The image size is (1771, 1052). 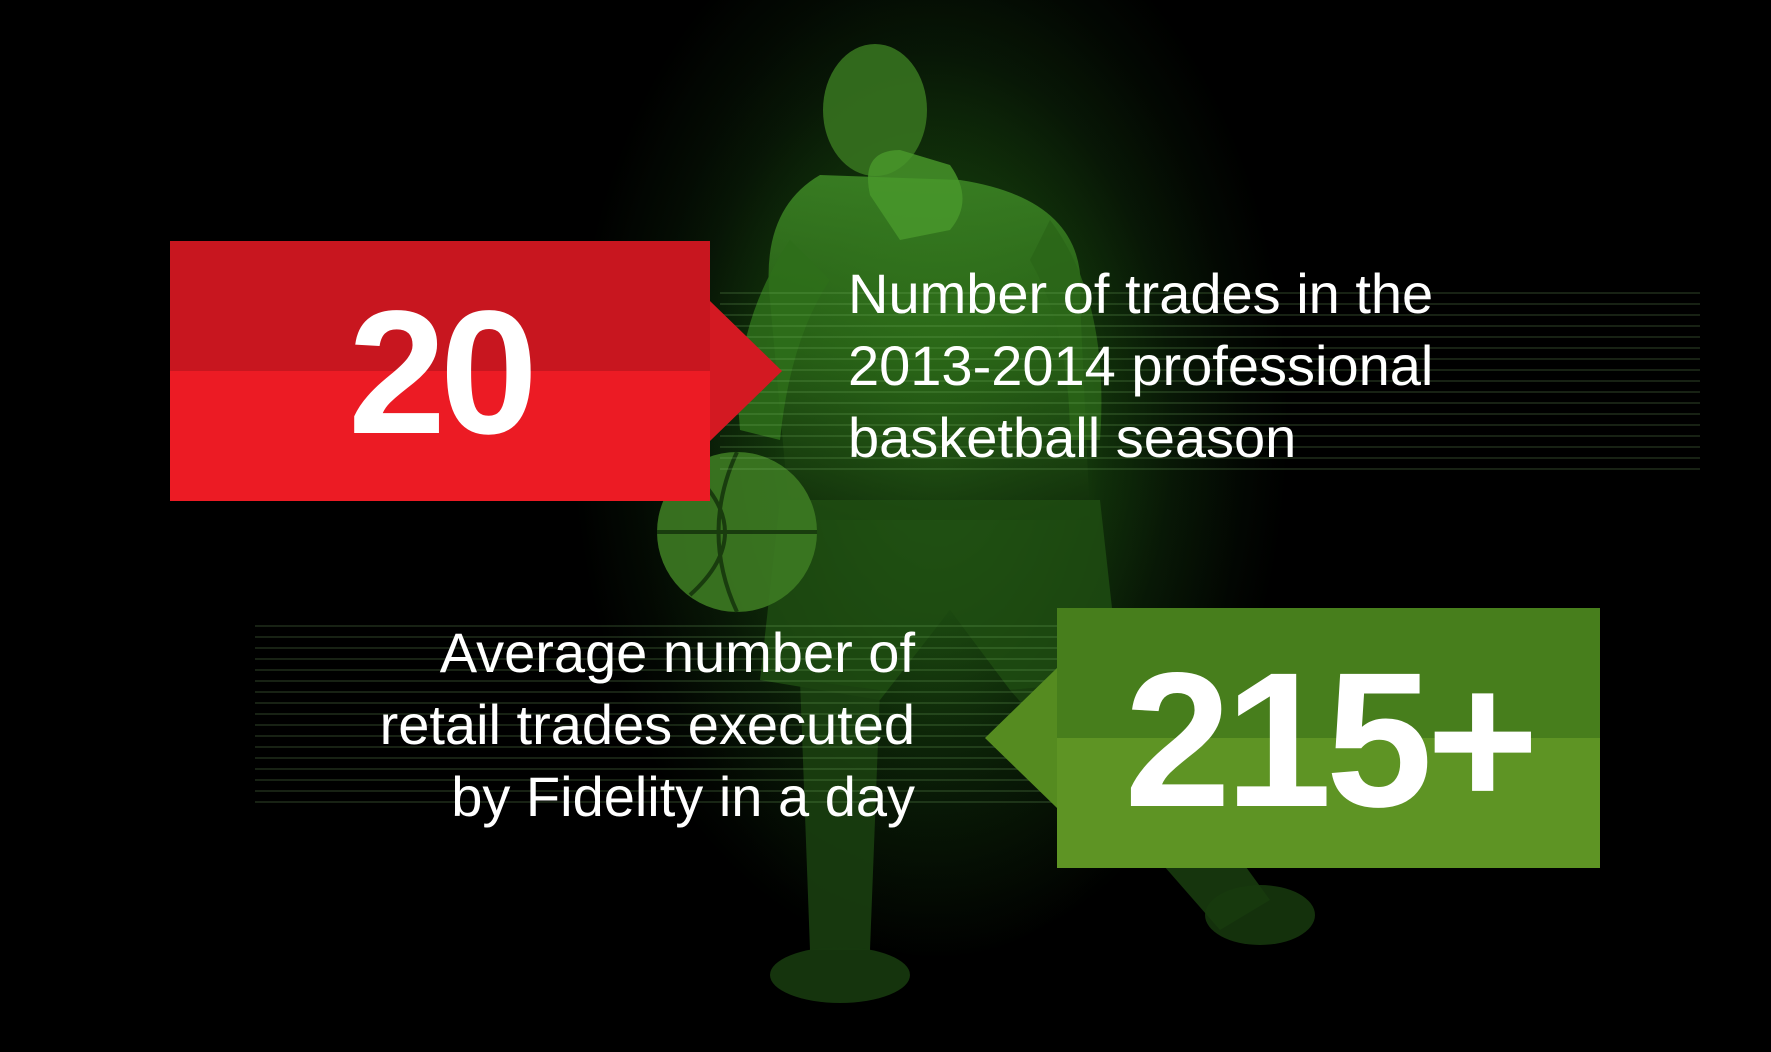 I want to click on player-raised-hand, so click(x=915, y=195).